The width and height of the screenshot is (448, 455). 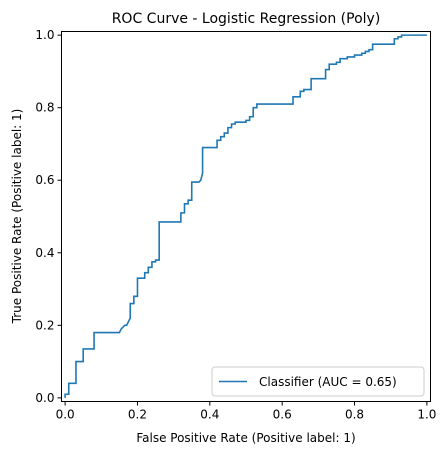 What do you see at coordinates (209, 415) in the screenshot?
I see `x-tick-label: 0.4` at bounding box center [209, 415].